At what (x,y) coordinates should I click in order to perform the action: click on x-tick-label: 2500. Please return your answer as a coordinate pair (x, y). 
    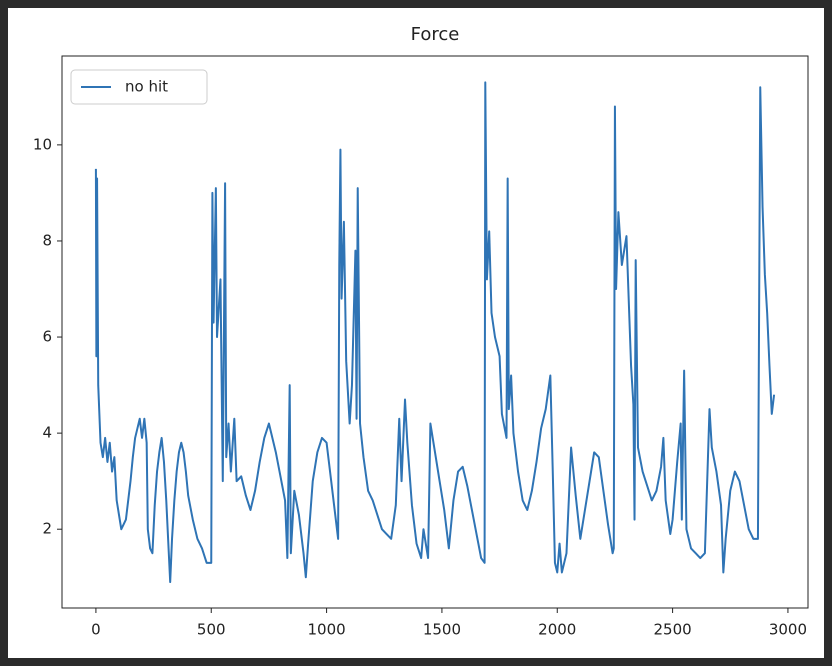
    Looking at the image, I should click on (673, 630).